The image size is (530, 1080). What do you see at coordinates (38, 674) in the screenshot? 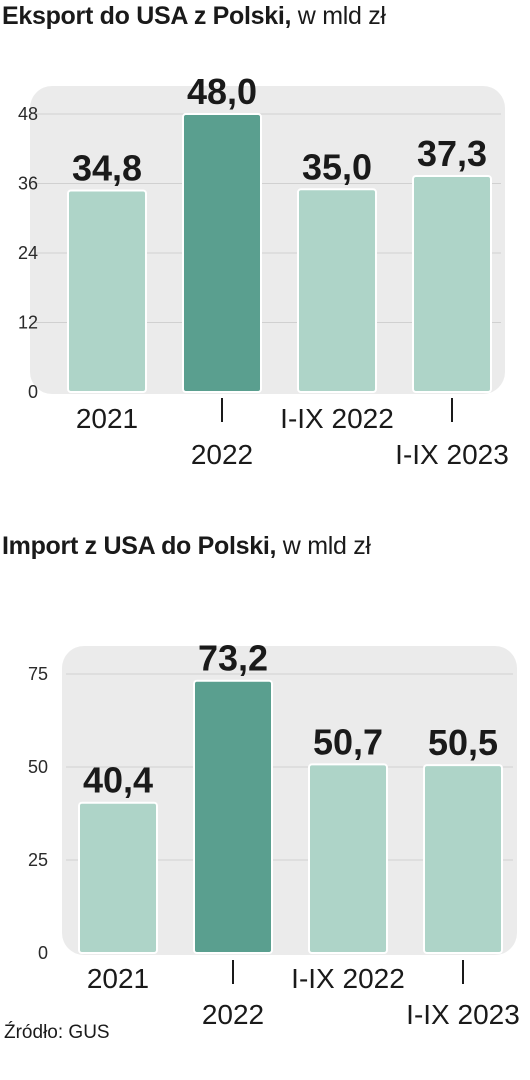
I see `import-y-tick-label: 75` at bounding box center [38, 674].